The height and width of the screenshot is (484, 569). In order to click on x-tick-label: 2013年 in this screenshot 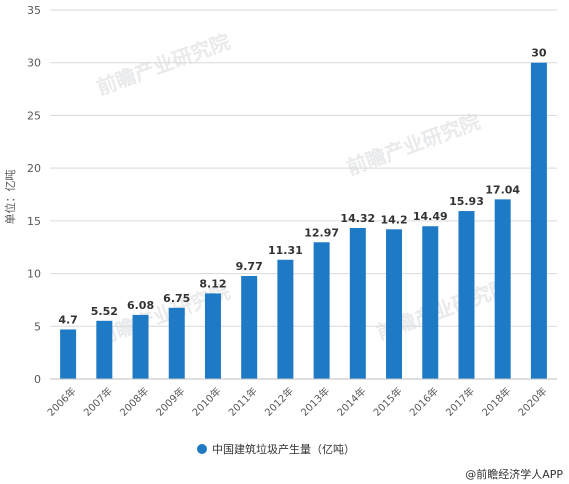, I will do `click(315, 401)`.